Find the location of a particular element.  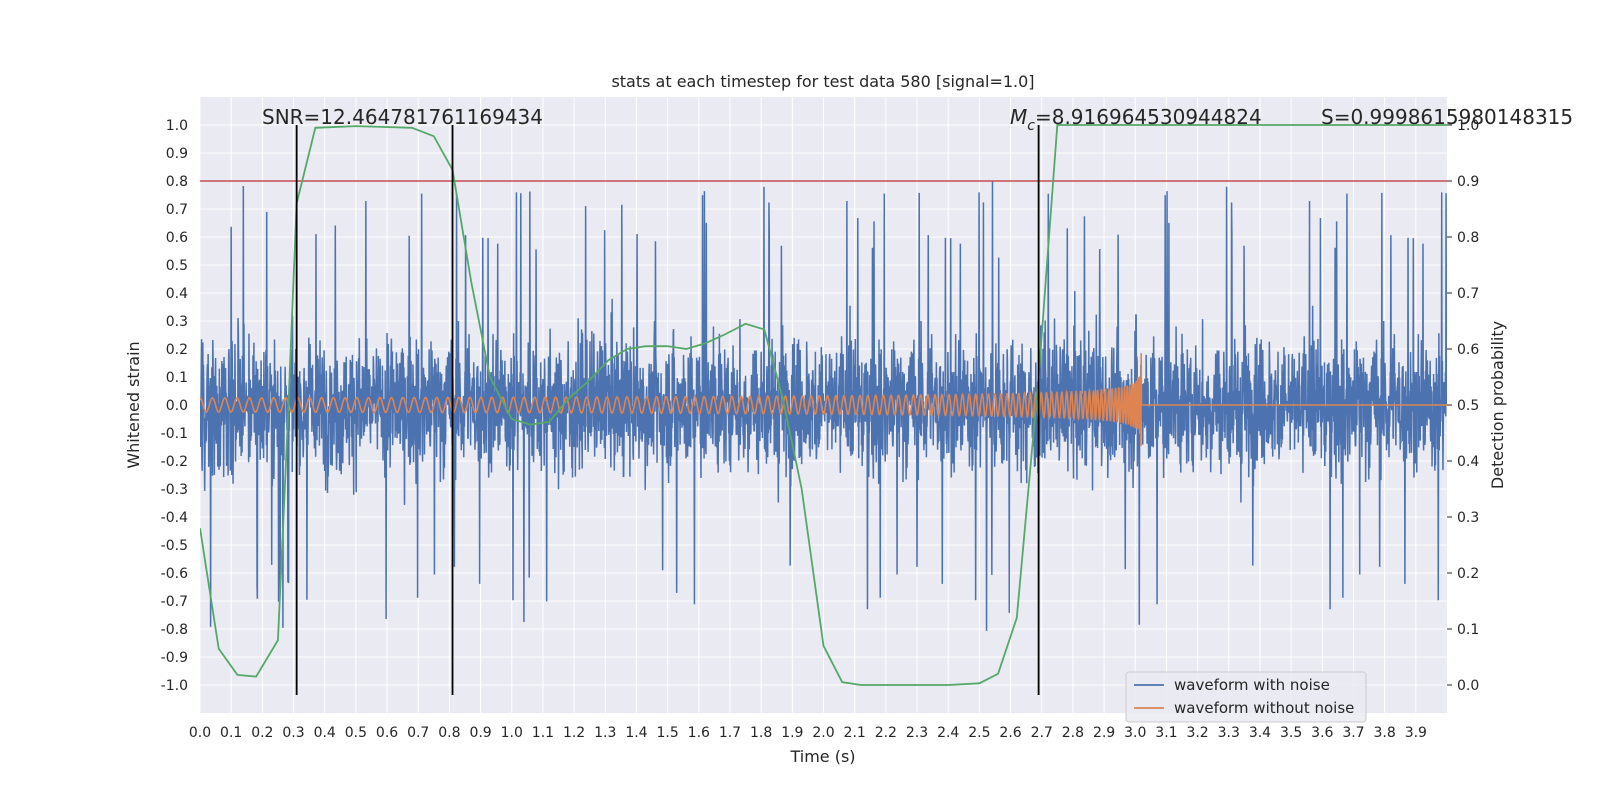

x-tick-label: 3.7 is located at coordinates (1353, 733).